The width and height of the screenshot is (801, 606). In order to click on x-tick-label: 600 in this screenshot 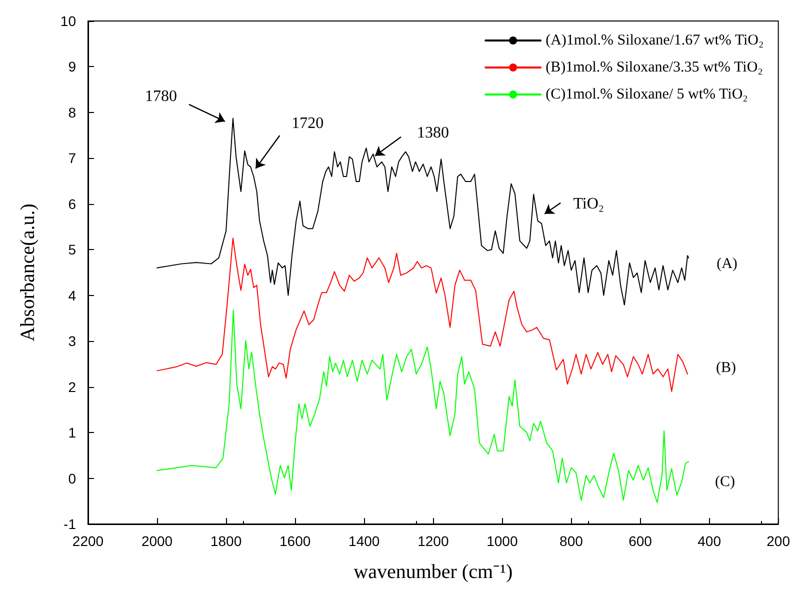, I will do `click(640, 541)`.